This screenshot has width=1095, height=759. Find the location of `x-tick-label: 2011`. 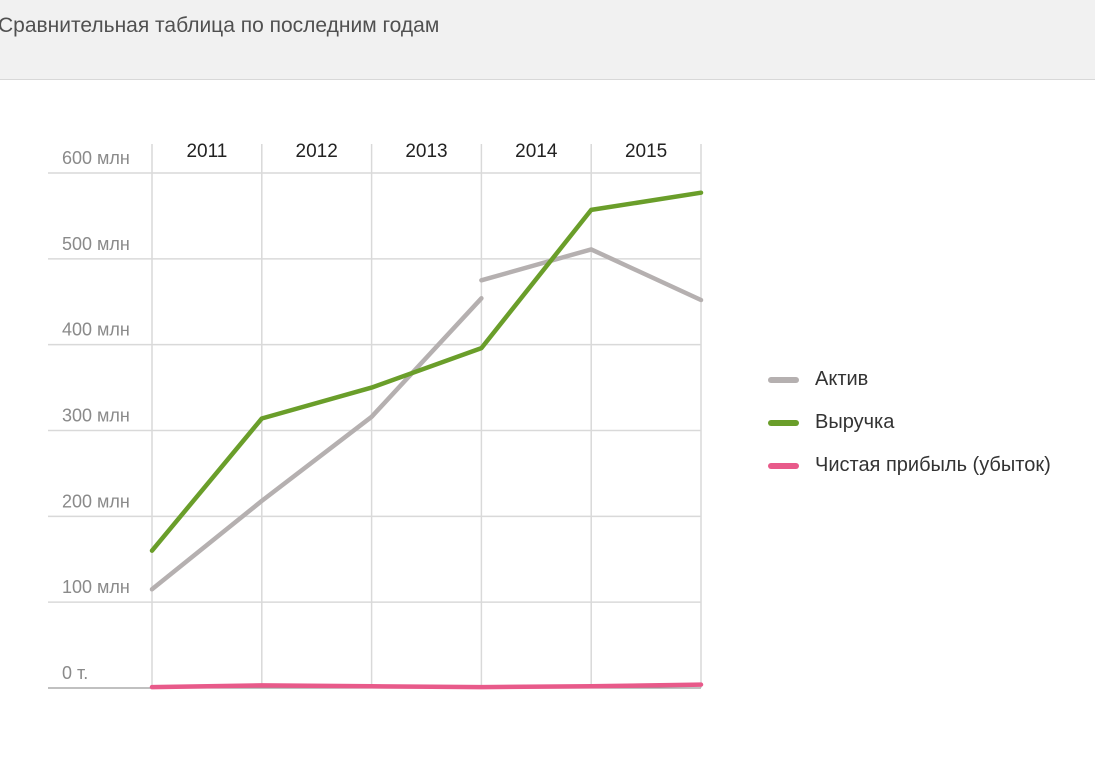

x-tick-label: 2011 is located at coordinates (206, 151).